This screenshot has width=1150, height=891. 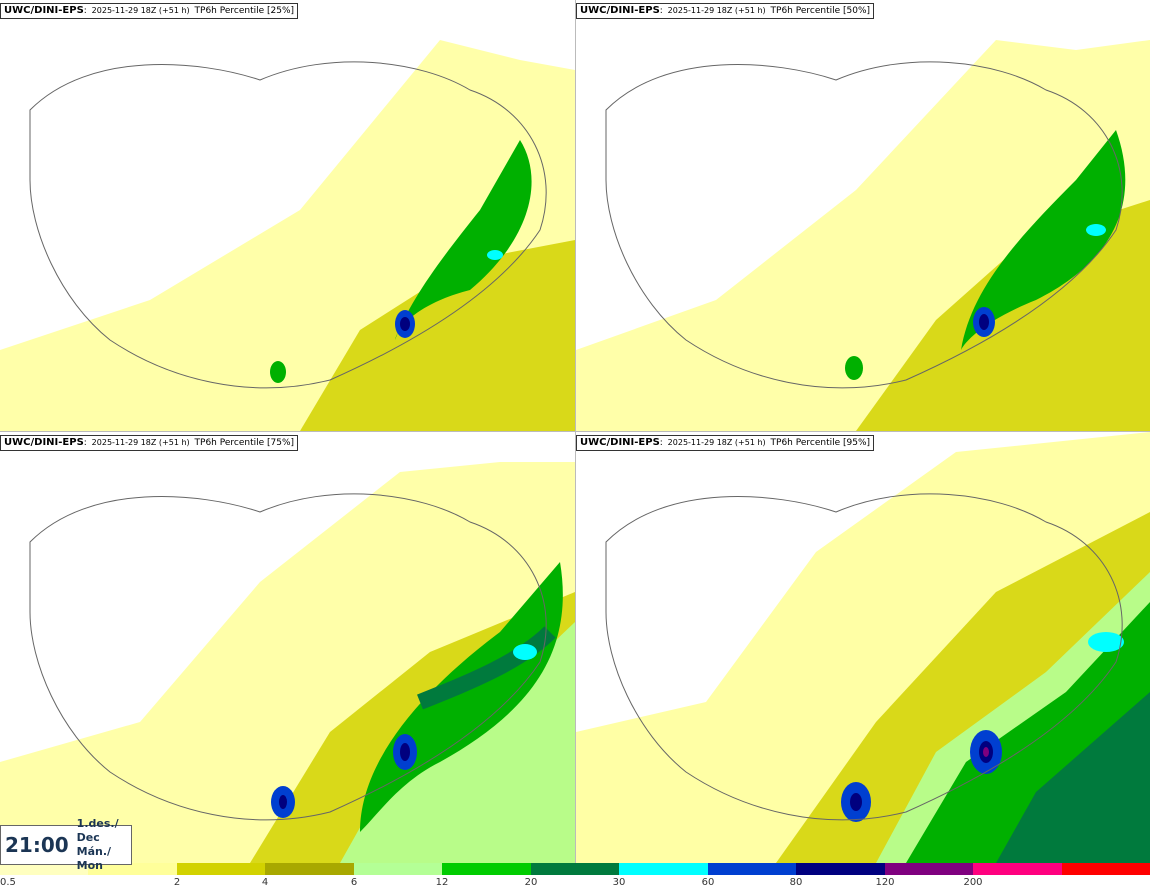 I want to click on legend-colorbar, so click(x=575, y=869).